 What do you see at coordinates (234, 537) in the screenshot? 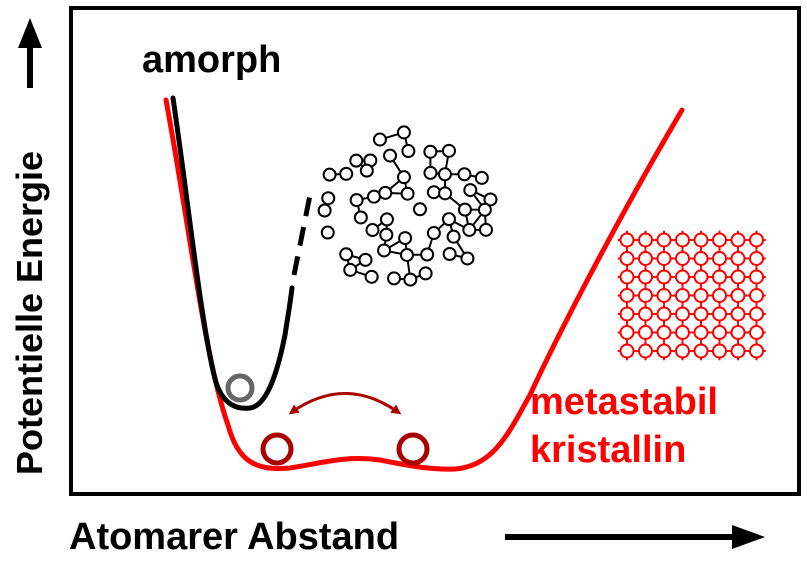
I see `x-axis-label: Atomarer Abstand` at bounding box center [234, 537].